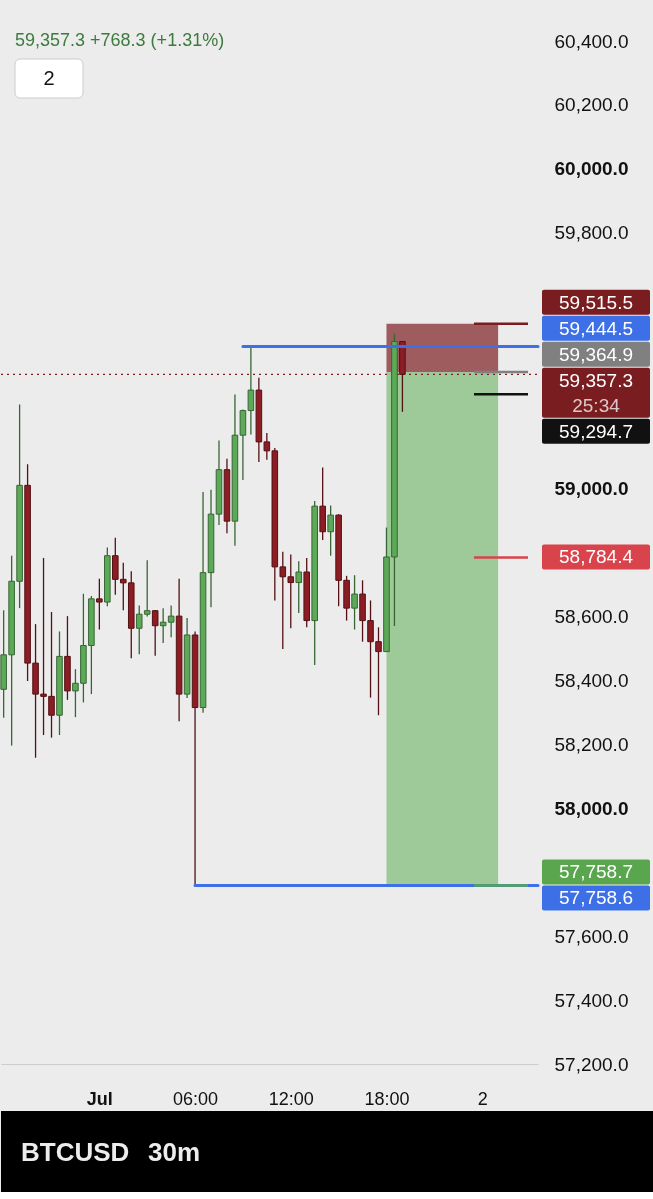 The width and height of the screenshot is (653, 1199). Describe the element at coordinates (482, 1098) in the screenshot. I see `x-tick-label: 2` at that location.